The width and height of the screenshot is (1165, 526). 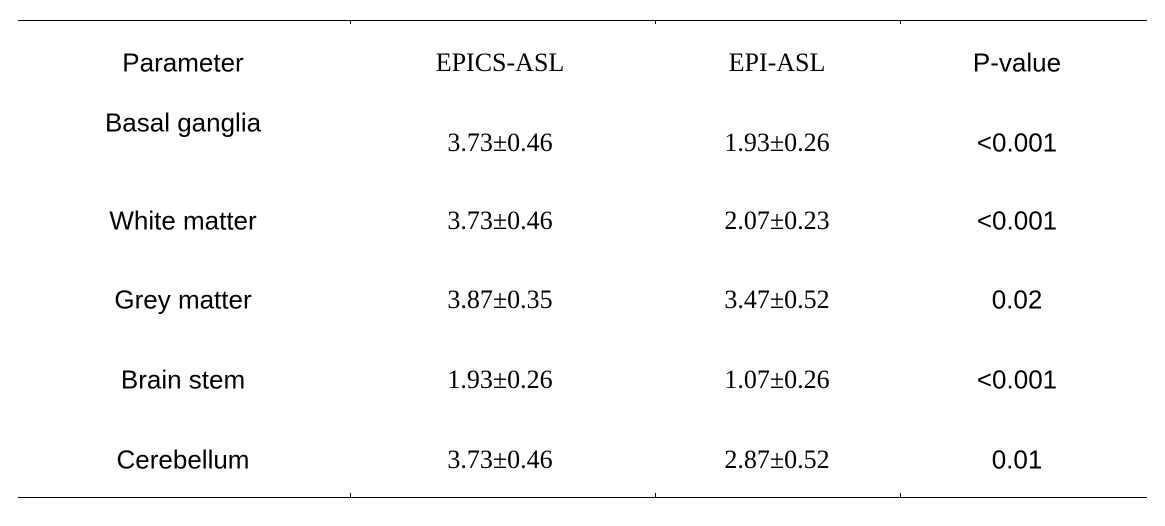 What do you see at coordinates (183, 220) in the screenshot?
I see `row-label: White matter` at bounding box center [183, 220].